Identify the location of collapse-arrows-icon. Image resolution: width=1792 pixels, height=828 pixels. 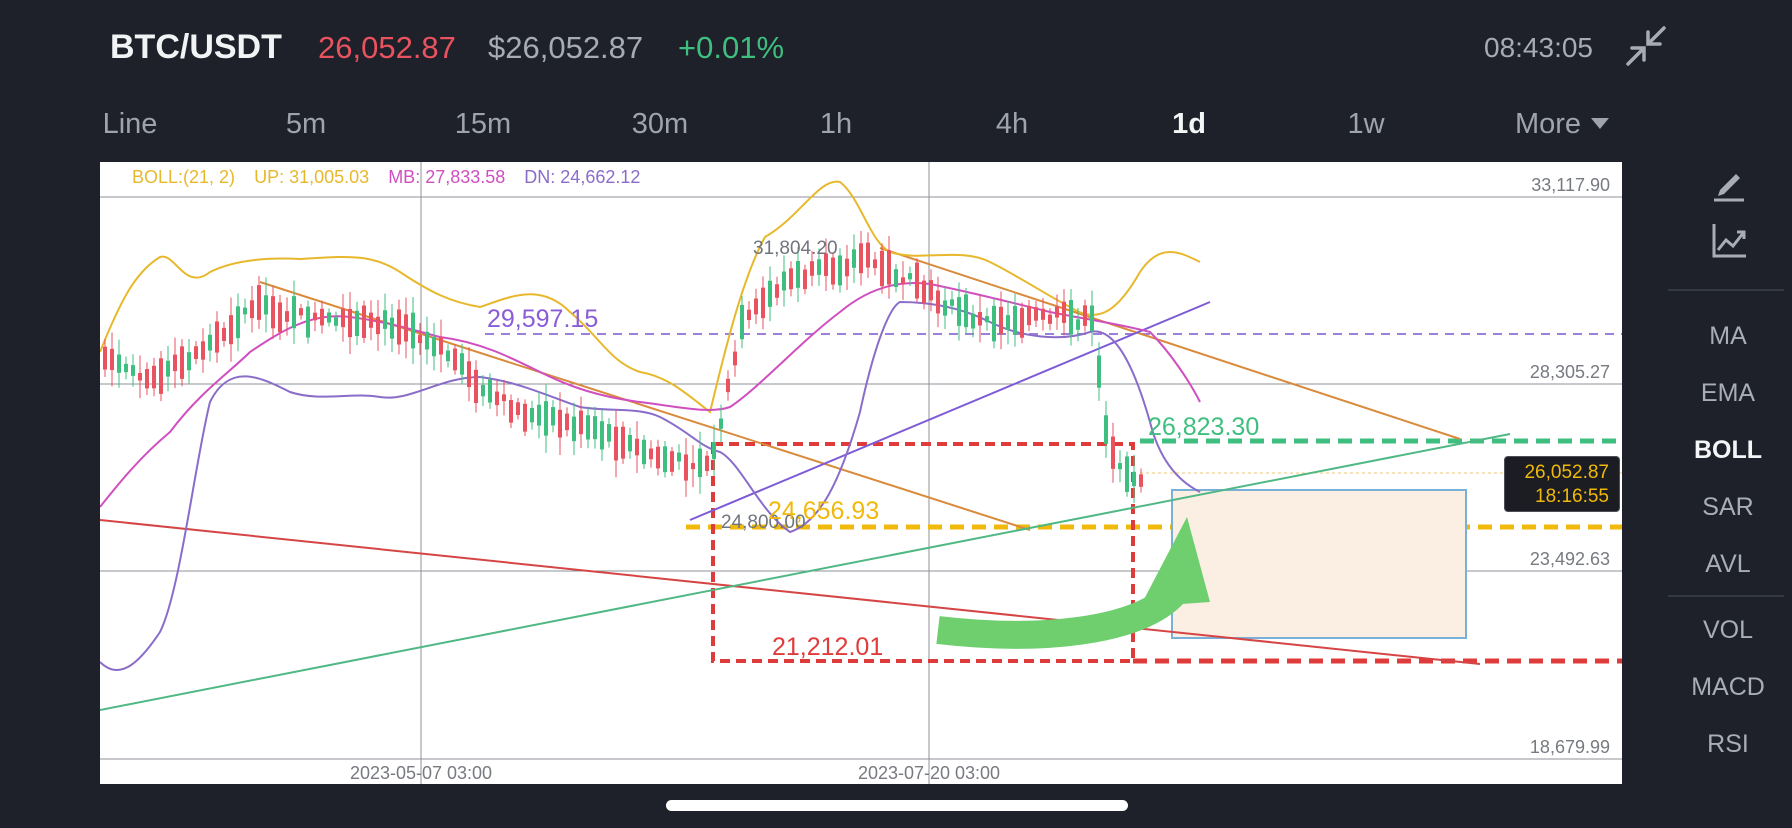
(1646, 46).